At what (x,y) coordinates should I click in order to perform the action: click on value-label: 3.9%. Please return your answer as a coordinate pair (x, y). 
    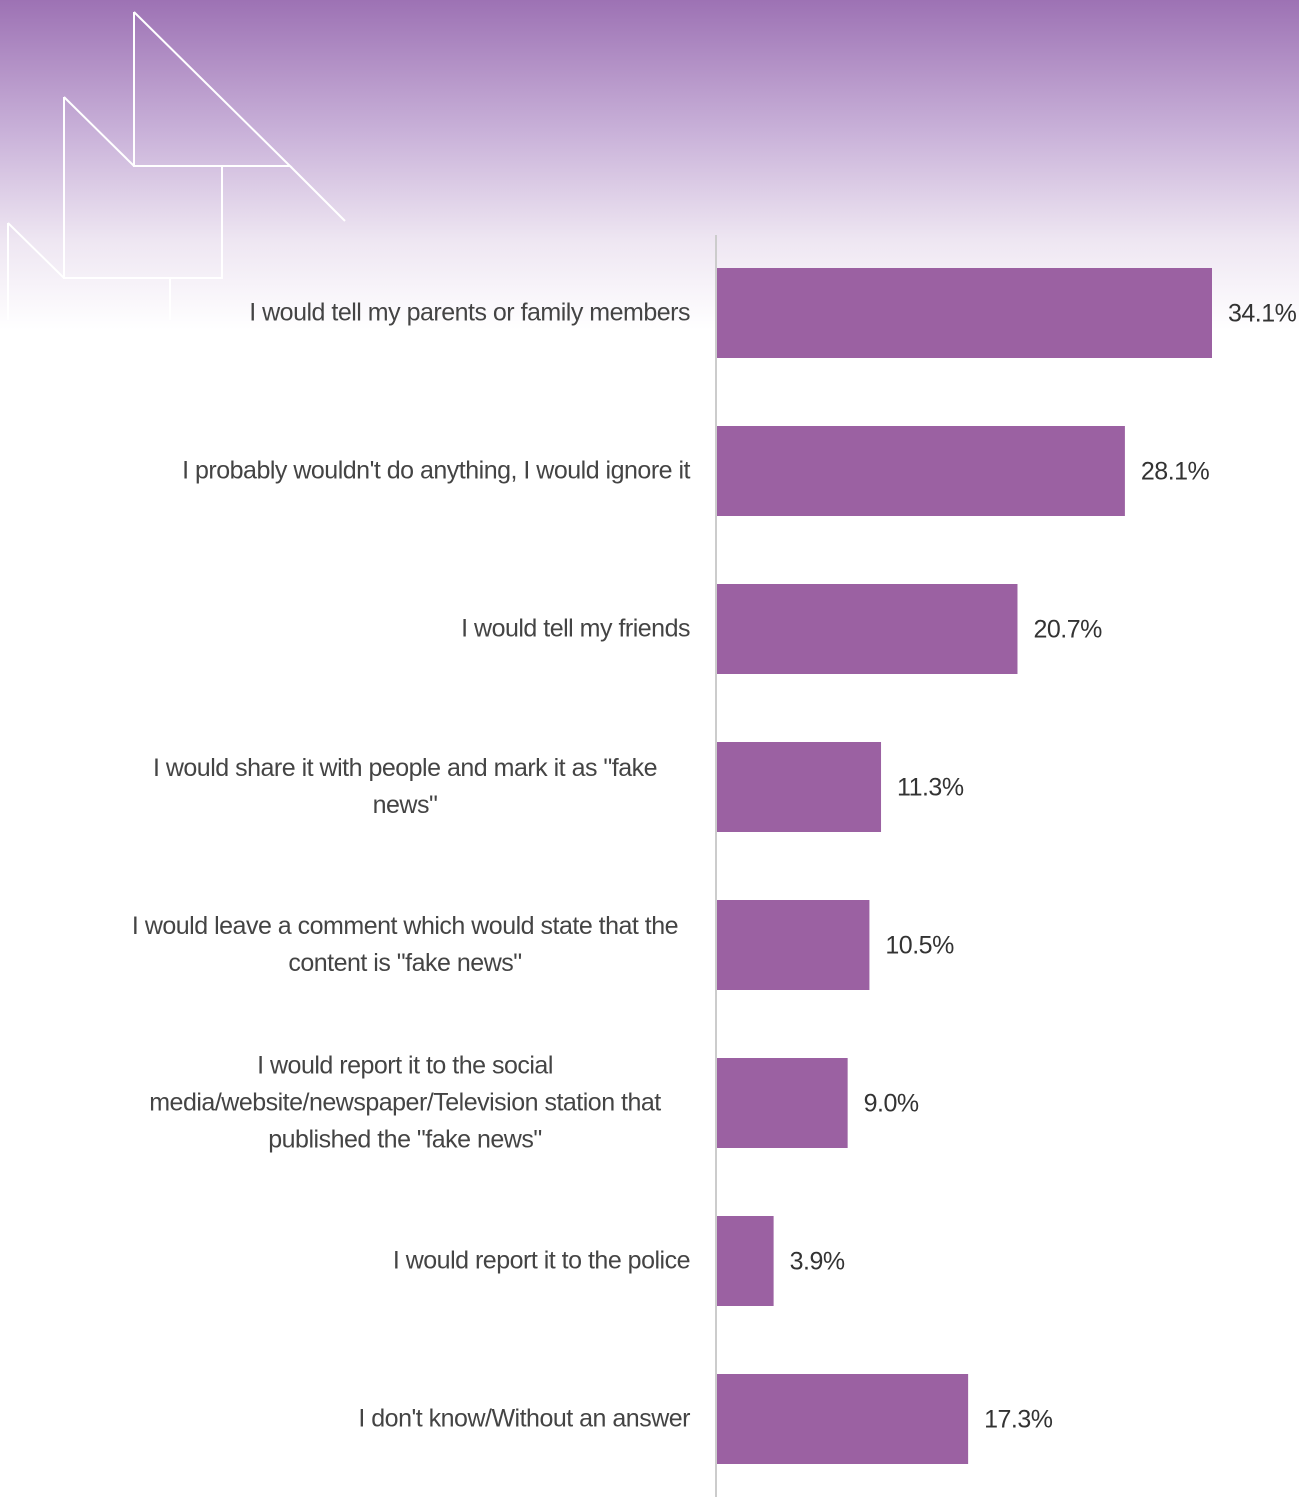
    Looking at the image, I should click on (817, 1262).